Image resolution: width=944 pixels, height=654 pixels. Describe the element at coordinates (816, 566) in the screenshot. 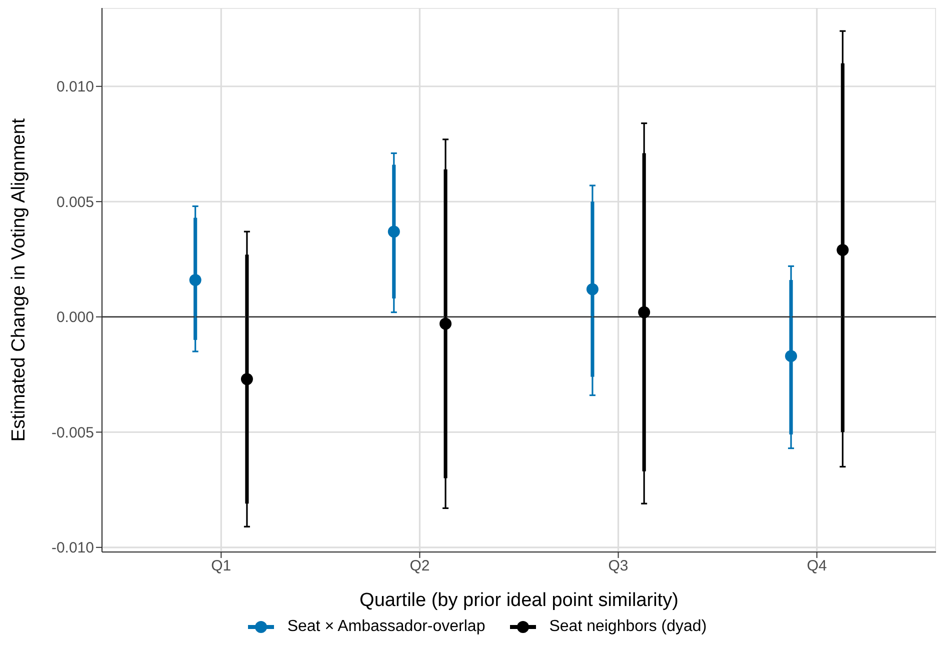

I see `x-tick-label: Q4` at that location.